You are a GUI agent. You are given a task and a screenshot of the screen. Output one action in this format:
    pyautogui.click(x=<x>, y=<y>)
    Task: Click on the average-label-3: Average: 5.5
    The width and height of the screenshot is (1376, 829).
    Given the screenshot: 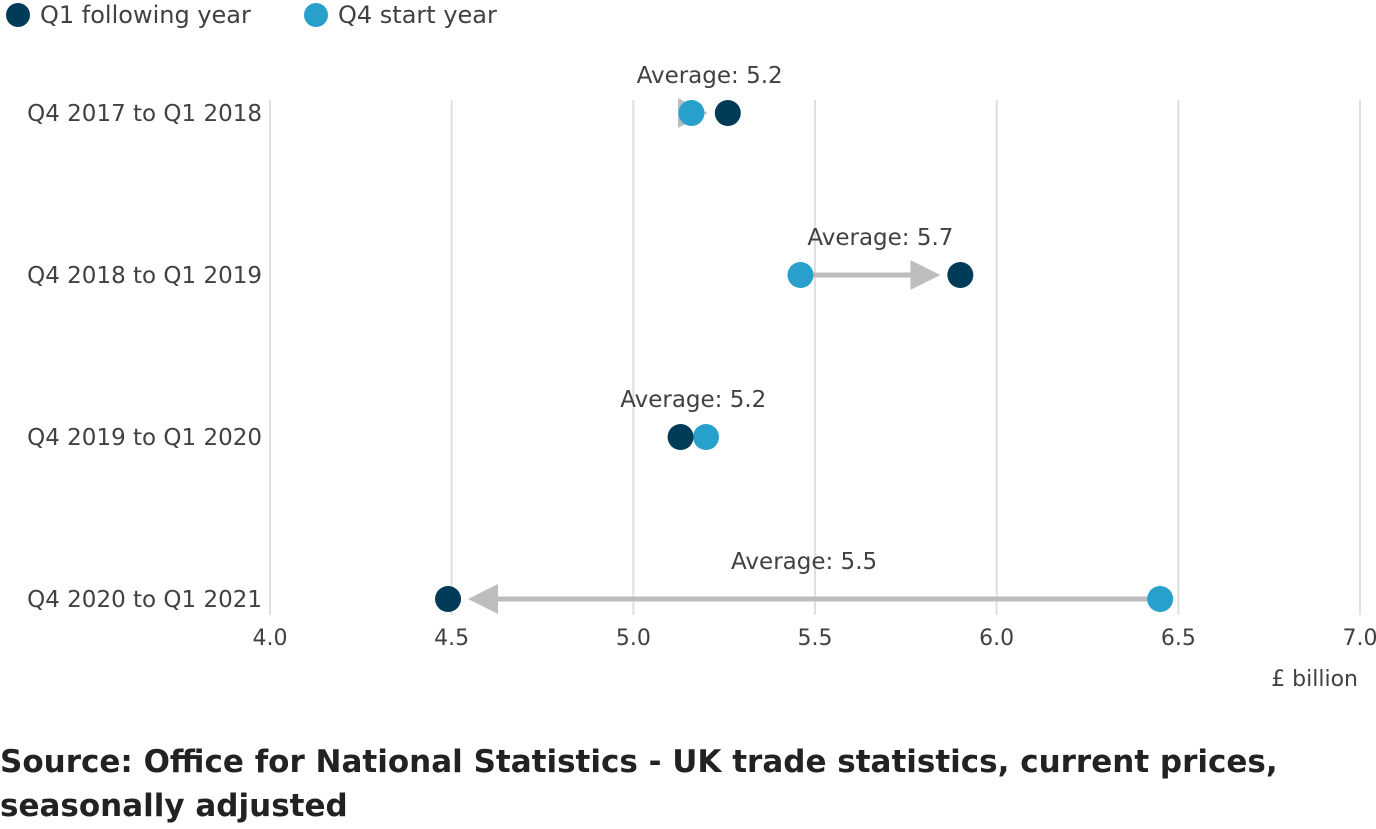 What is the action you would take?
    pyautogui.click(x=804, y=562)
    